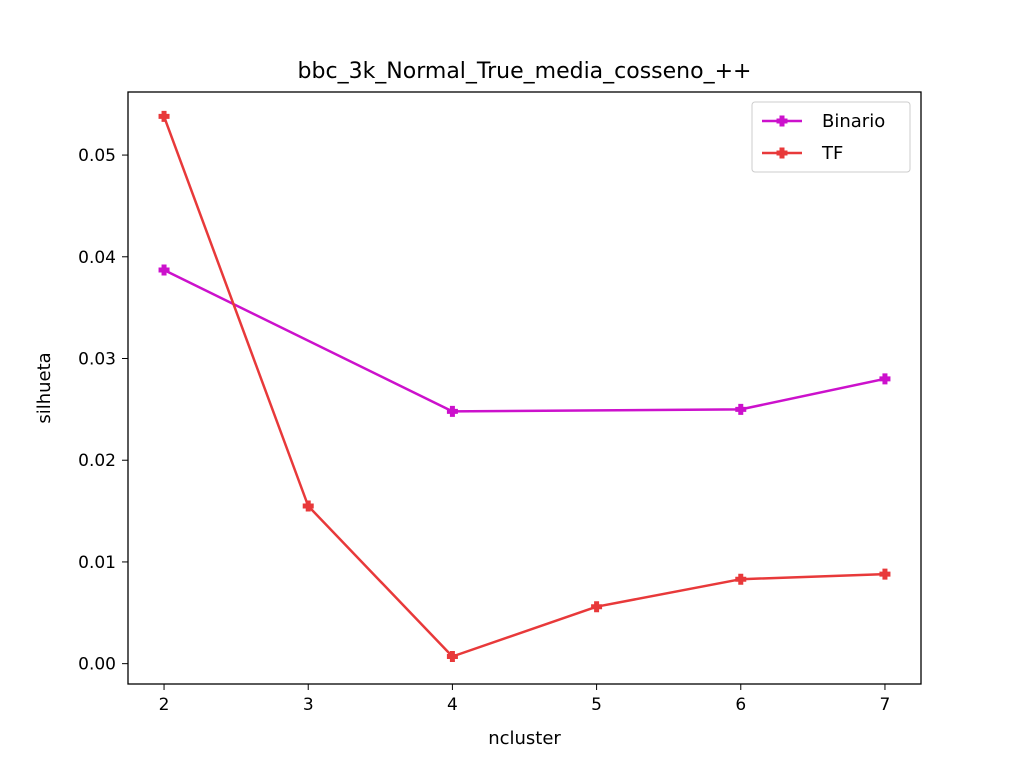  I want to click on x-tick-label: 4, so click(452, 705).